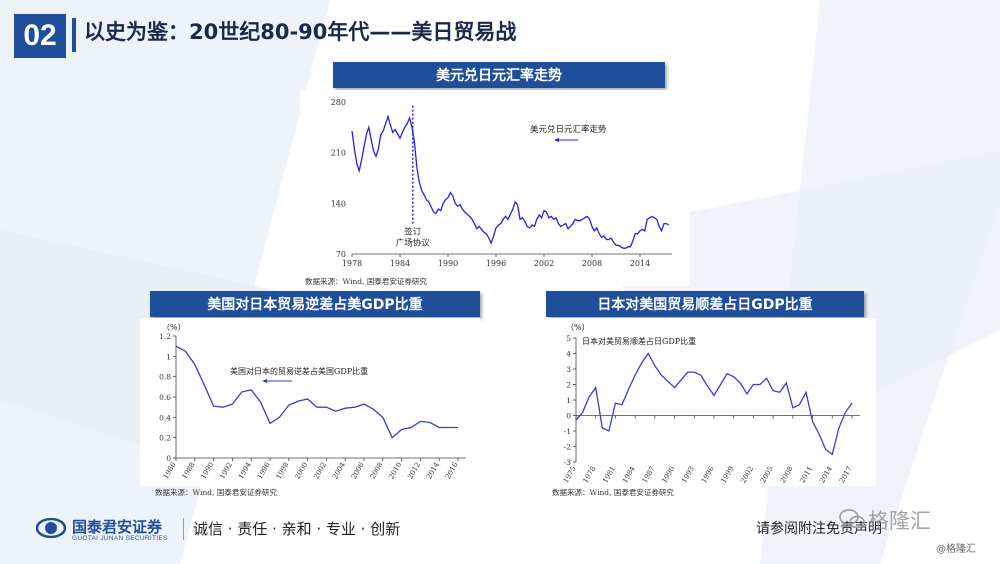 The width and height of the screenshot is (1000, 564). What do you see at coordinates (609, 474) in the screenshot?
I see `jp-x-tick-label: 1981` at bounding box center [609, 474].